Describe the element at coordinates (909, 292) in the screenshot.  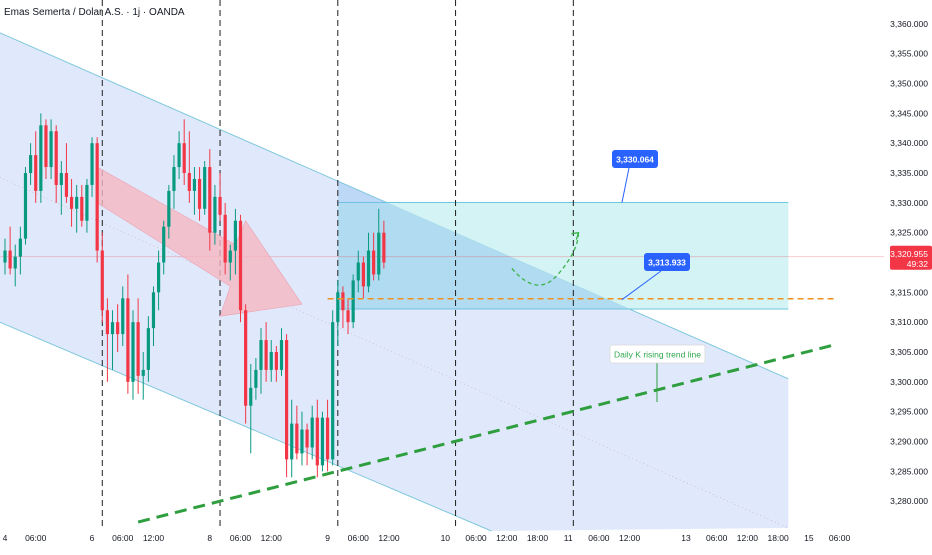
I see `y-tick-9: 3,315.000` at that location.